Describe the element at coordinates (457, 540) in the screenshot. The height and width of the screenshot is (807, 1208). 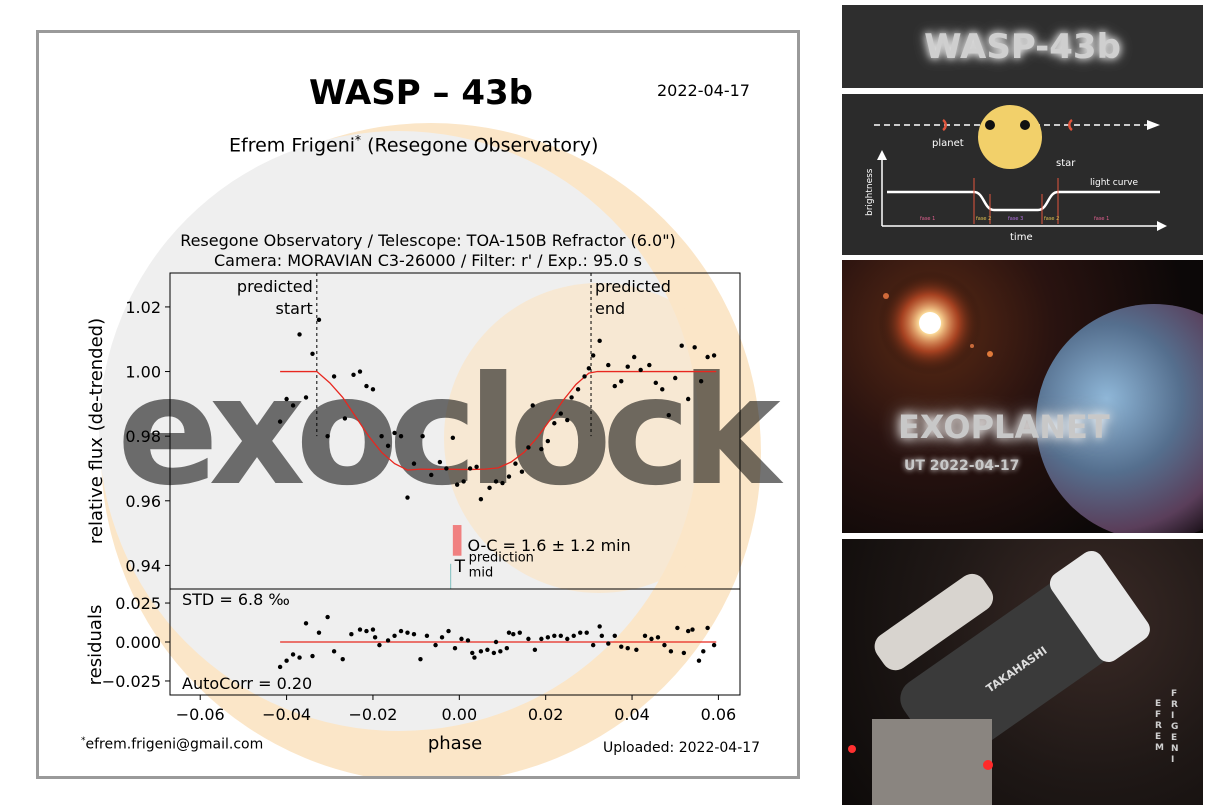
I see `oc-bar` at that location.